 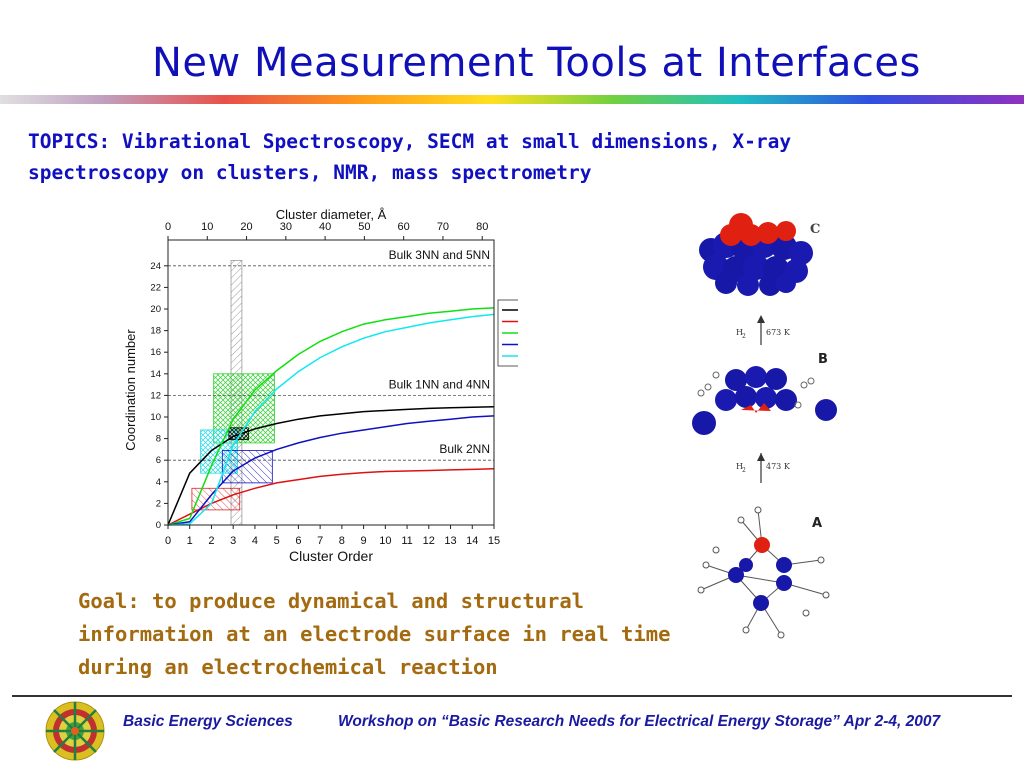 I want to click on x-tick-label: 2, so click(x=211, y=541).